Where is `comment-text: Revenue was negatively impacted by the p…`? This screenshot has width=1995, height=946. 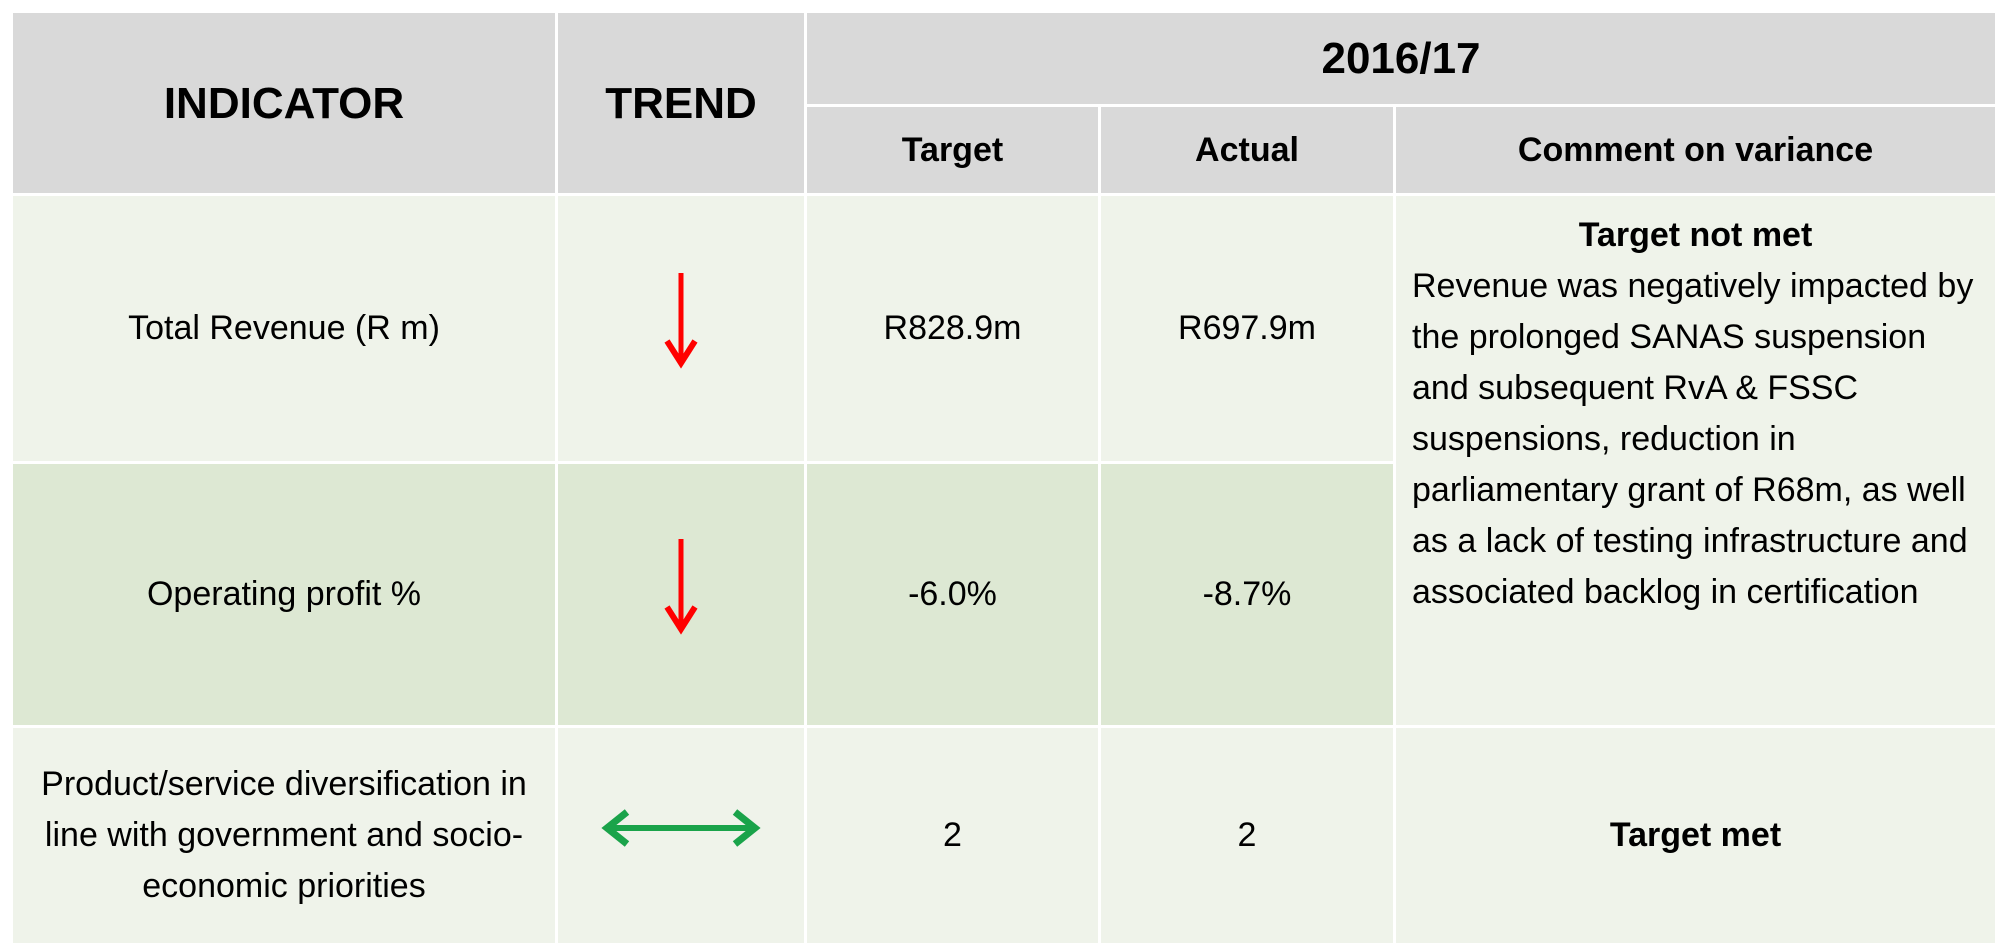 comment-text: Revenue was negatively impacted by the p… is located at coordinates (1695, 439).